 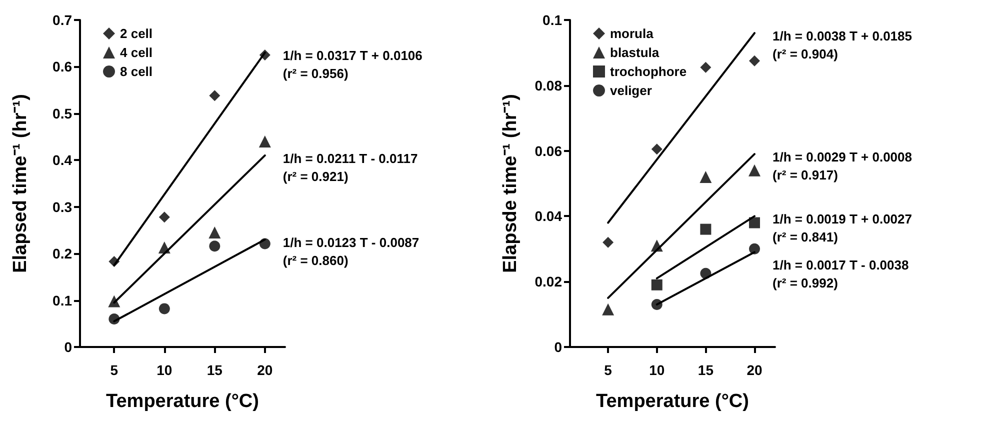 What do you see at coordinates (62, 206) in the screenshot?
I see `y-tick-label: 0.3` at bounding box center [62, 206].